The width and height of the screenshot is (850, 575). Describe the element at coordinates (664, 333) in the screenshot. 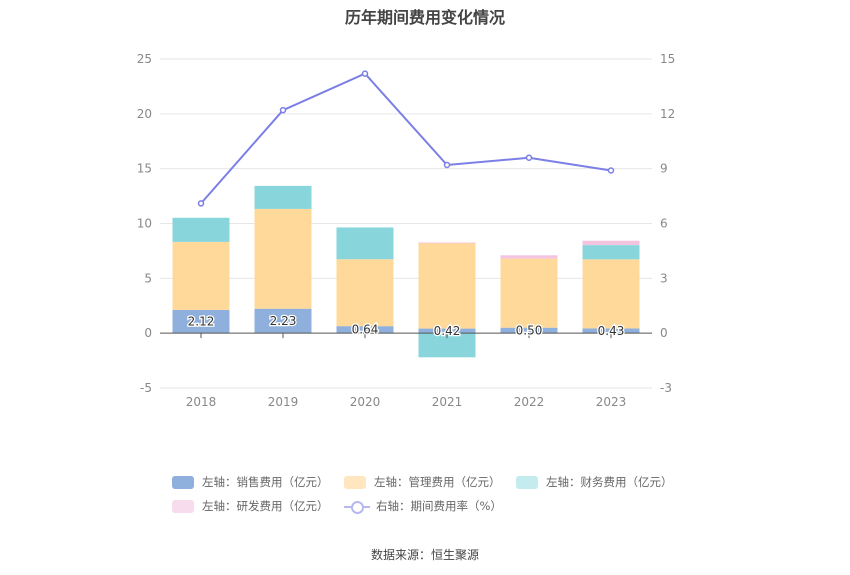

I see `right-tick-label: 0` at that location.